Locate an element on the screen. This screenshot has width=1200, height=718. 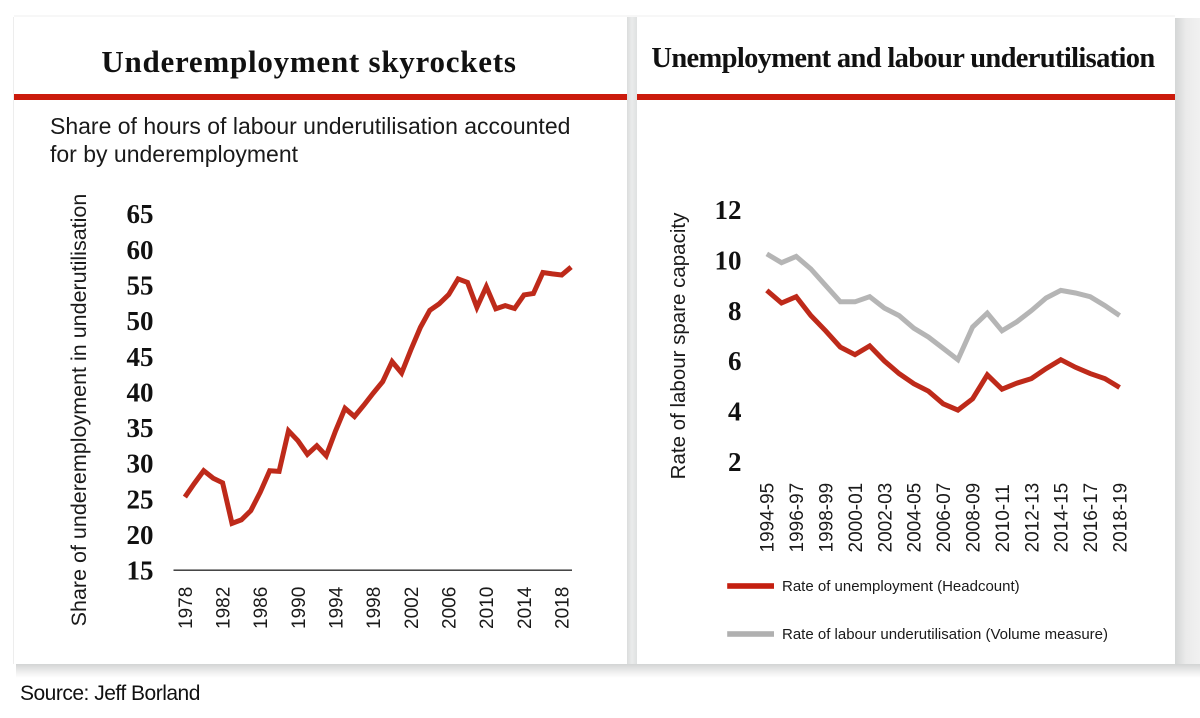
svg-text: 2018 is located at coordinates (563, 608).